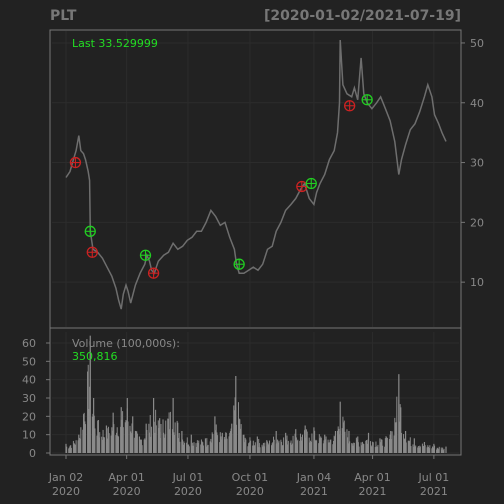  What do you see at coordinates (250, 477) in the screenshot?
I see `x-tick-label: Oct 01` at bounding box center [250, 477].